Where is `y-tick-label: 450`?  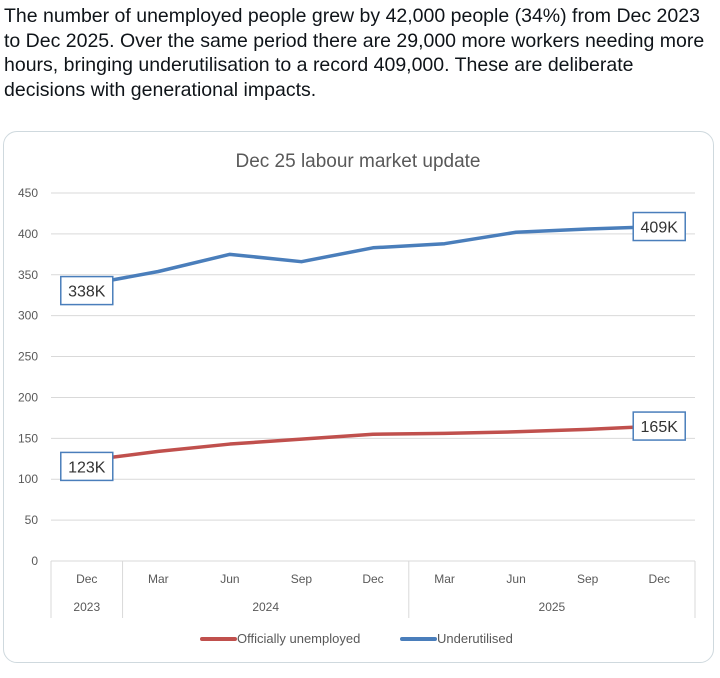 y-tick-label: 450 is located at coordinates (28, 193).